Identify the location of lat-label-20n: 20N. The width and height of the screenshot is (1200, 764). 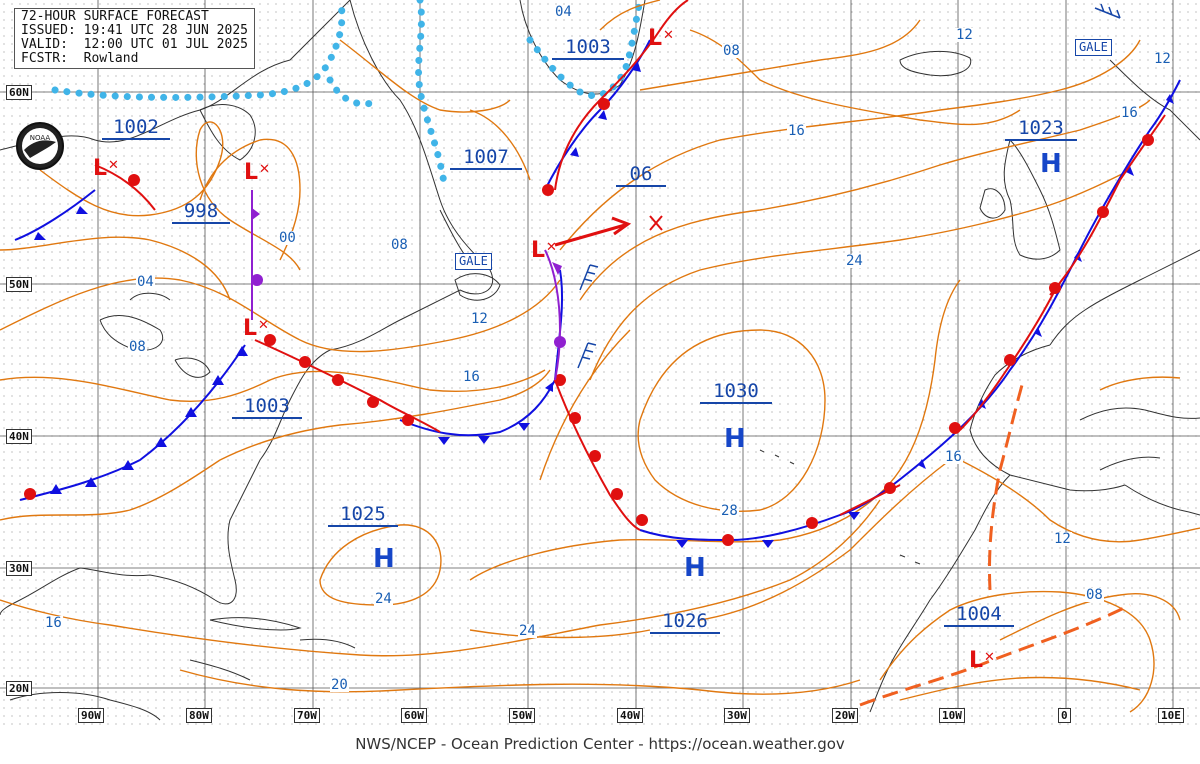
(19, 688).